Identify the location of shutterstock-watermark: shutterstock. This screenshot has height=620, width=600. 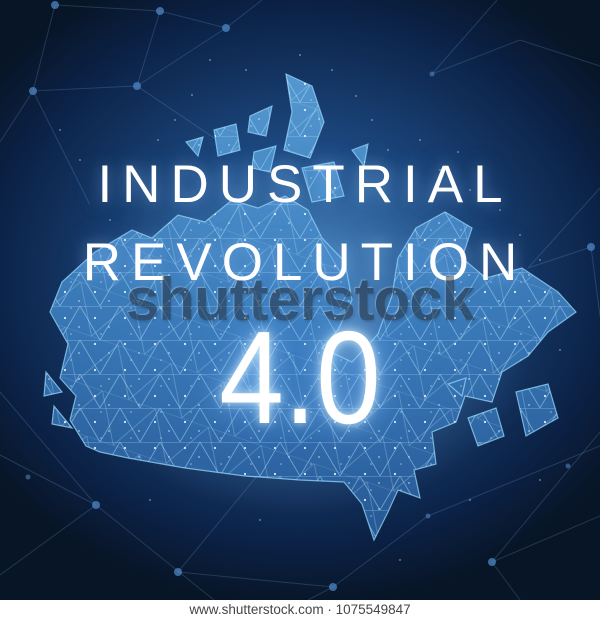
(300, 299).